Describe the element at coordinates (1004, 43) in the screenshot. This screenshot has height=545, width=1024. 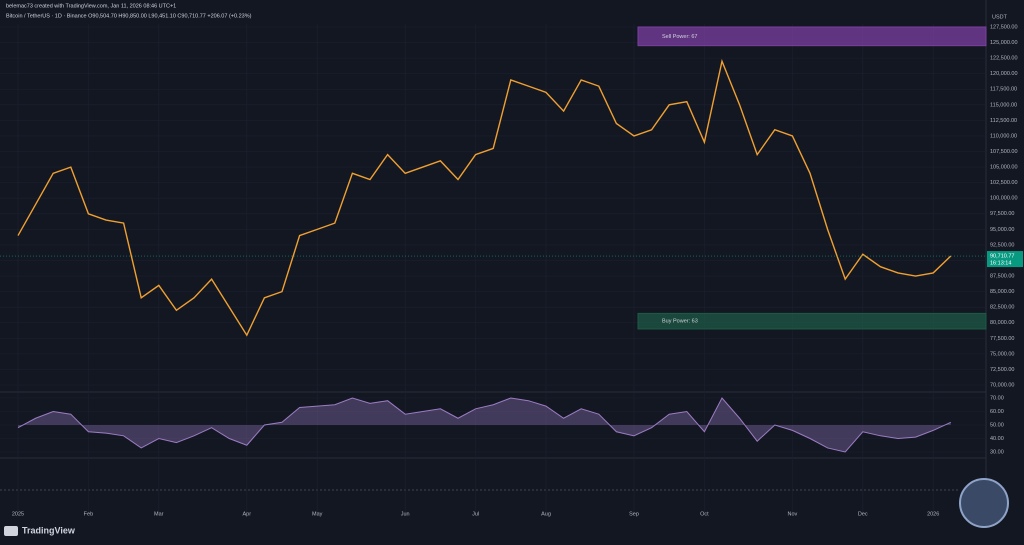
I see `y-tick-label: 125,000.00` at that location.